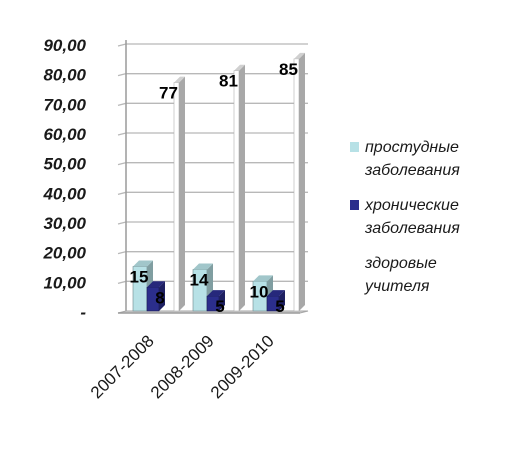 The image size is (512, 451). I want to click on x-category-label: 2007-2008, so click(122, 366).